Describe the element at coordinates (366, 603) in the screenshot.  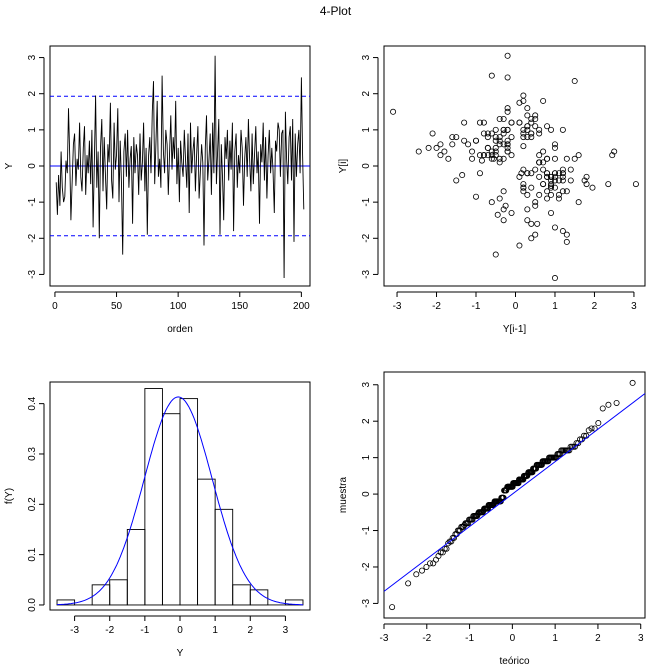
I see `y-tick-label-normal-qq: -3` at that location.